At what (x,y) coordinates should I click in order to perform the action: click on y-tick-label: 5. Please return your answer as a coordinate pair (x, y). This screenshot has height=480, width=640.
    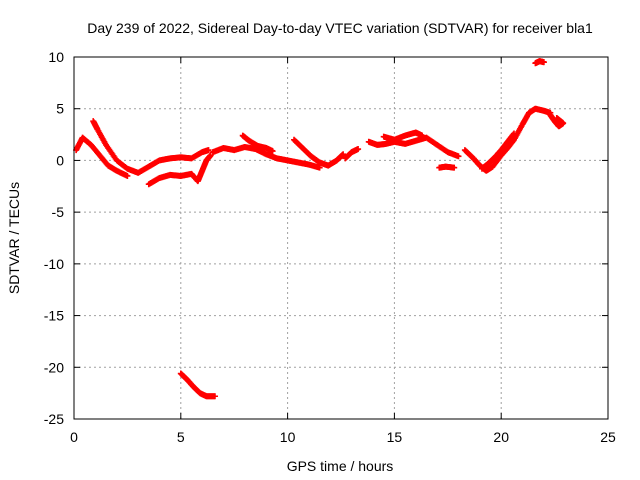
    Looking at the image, I should click on (60, 109).